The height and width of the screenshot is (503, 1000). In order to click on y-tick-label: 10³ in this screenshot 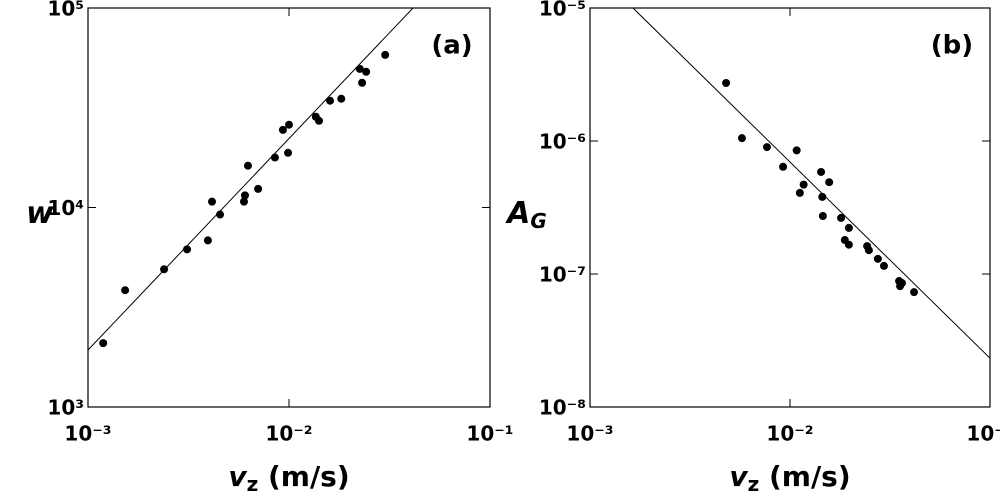, I will do `click(65, 408)`.